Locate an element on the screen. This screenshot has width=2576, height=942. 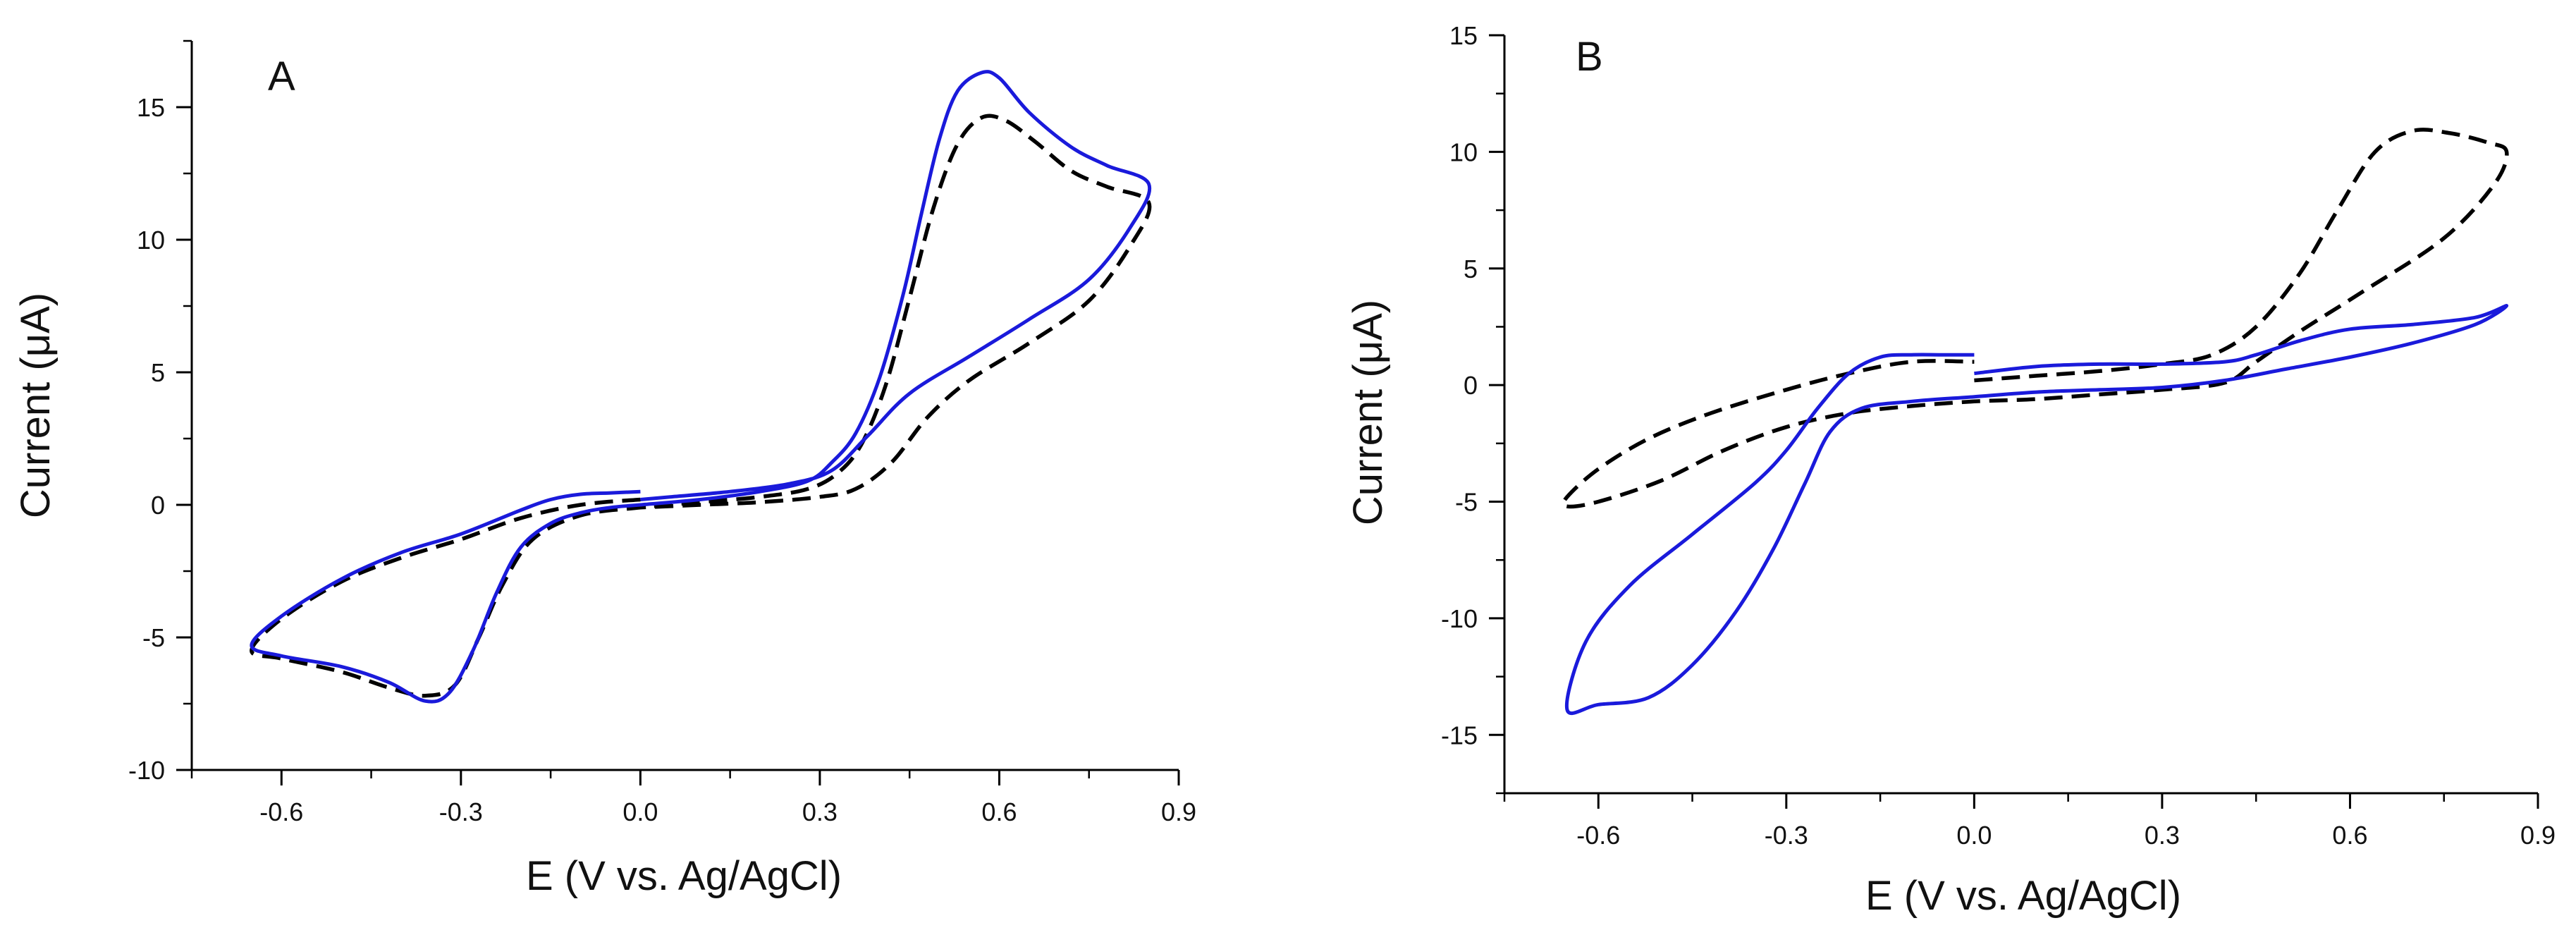
y-tick-label: -15 is located at coordinates (1459, 735).